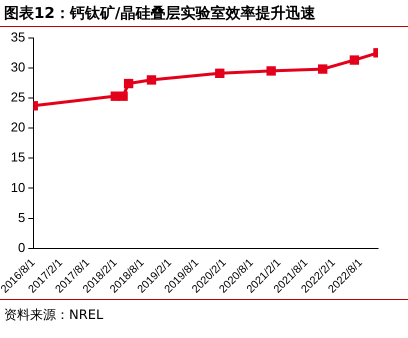 This screenshot has height=338, width=408. What do you see at coordinates (18, 157) in the screenshot?
I see `y-tick-label: 15` at bounding box center [18, 157].